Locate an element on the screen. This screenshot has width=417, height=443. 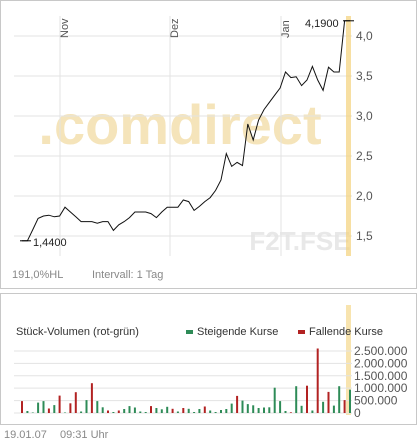
range-percent: 191,0%HL is located at coordinates (38, 275).